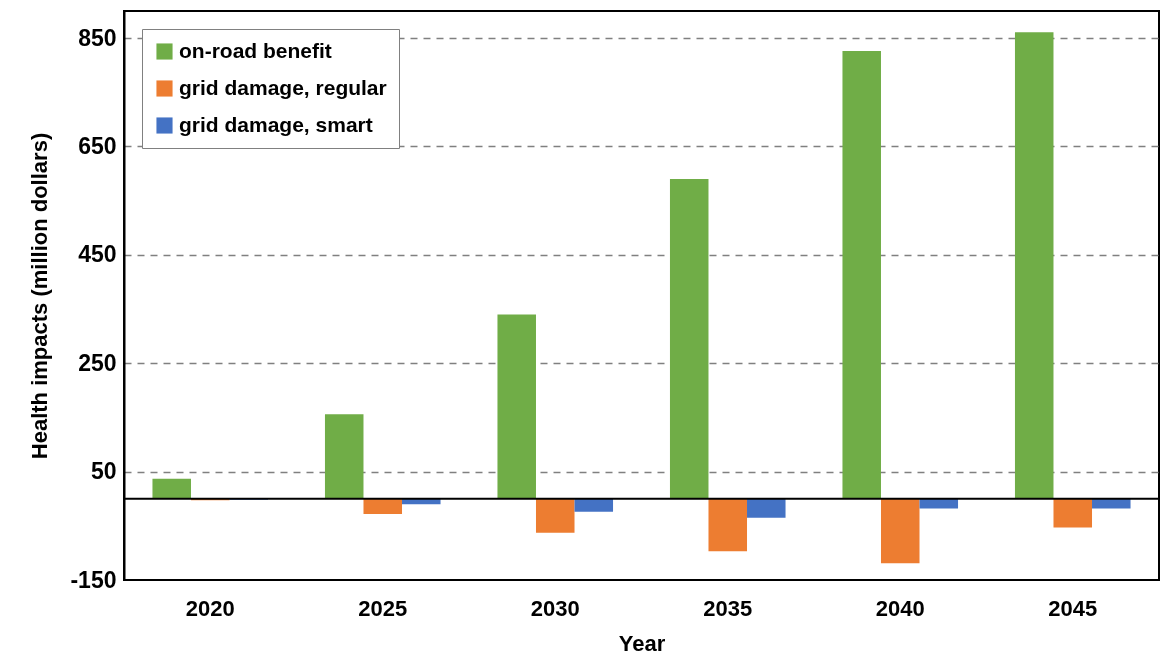 The image size is (1163, 662). Describe the element at coordinates (40, 296) in the screenshot. I see `y-axis-title: Health impacts (million dollars)` at that location.